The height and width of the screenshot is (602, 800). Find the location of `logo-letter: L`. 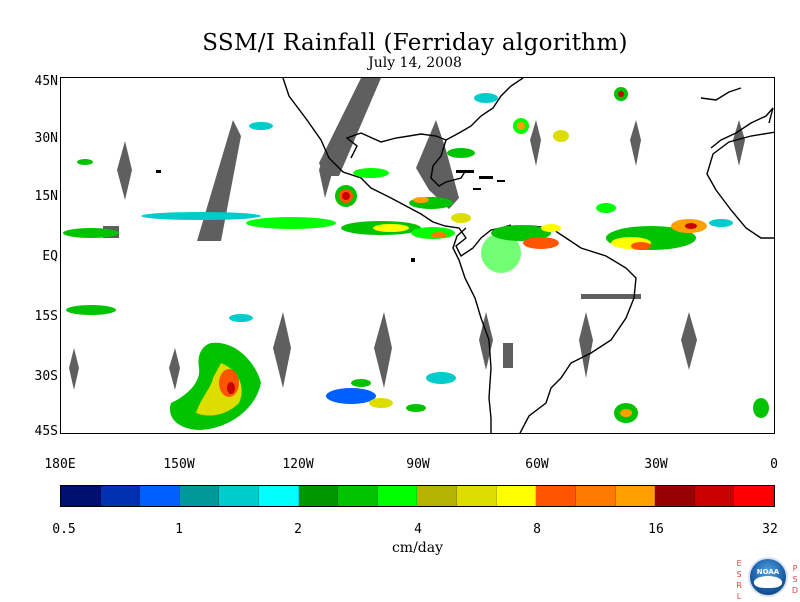

logo-letter: L is located at coordinates (739, 596).